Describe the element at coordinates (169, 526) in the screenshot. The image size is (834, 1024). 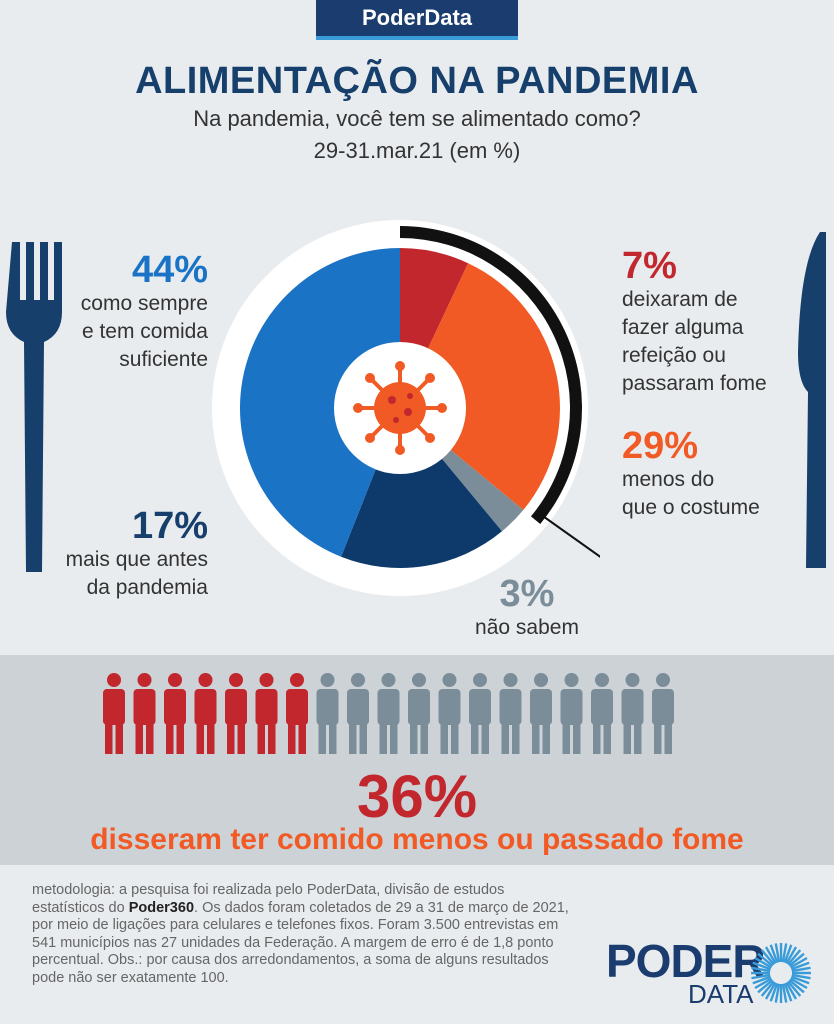
I see `pct-17: 17%` at that location.